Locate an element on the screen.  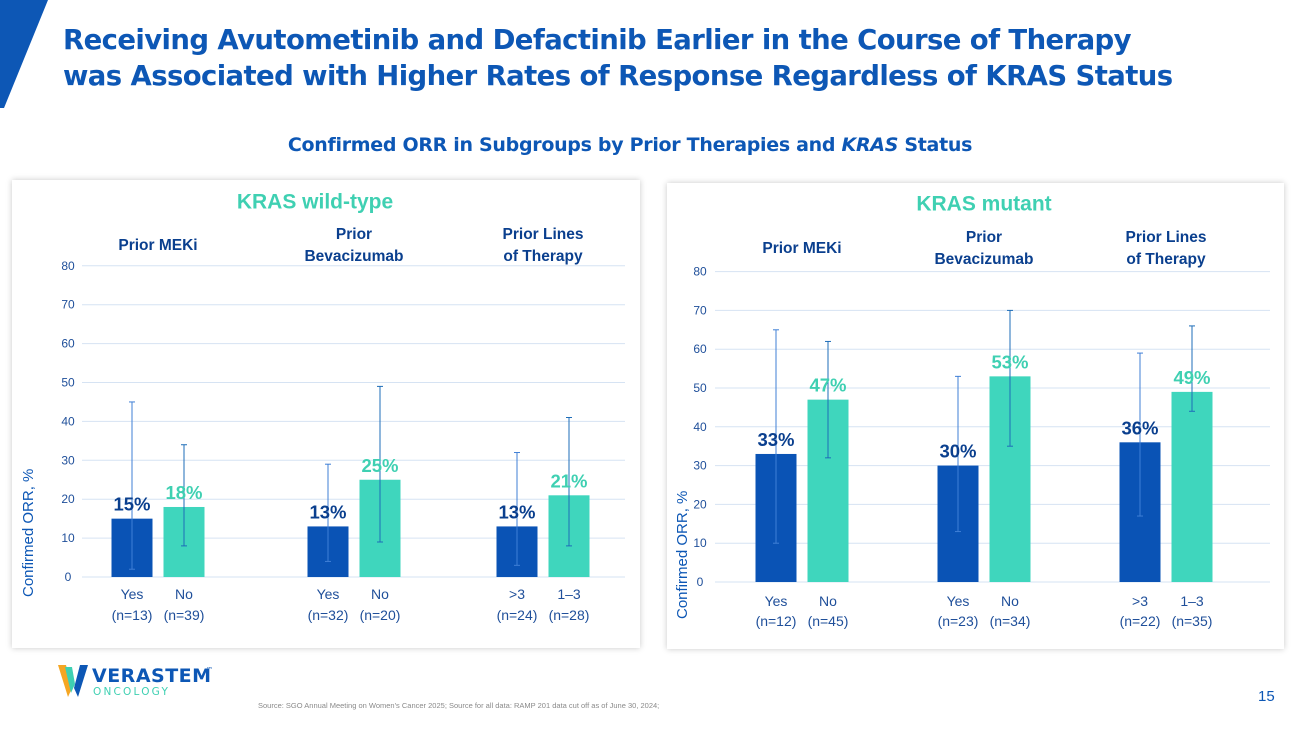
category-n-label: (n=12) is located at coordinates (776, 621).